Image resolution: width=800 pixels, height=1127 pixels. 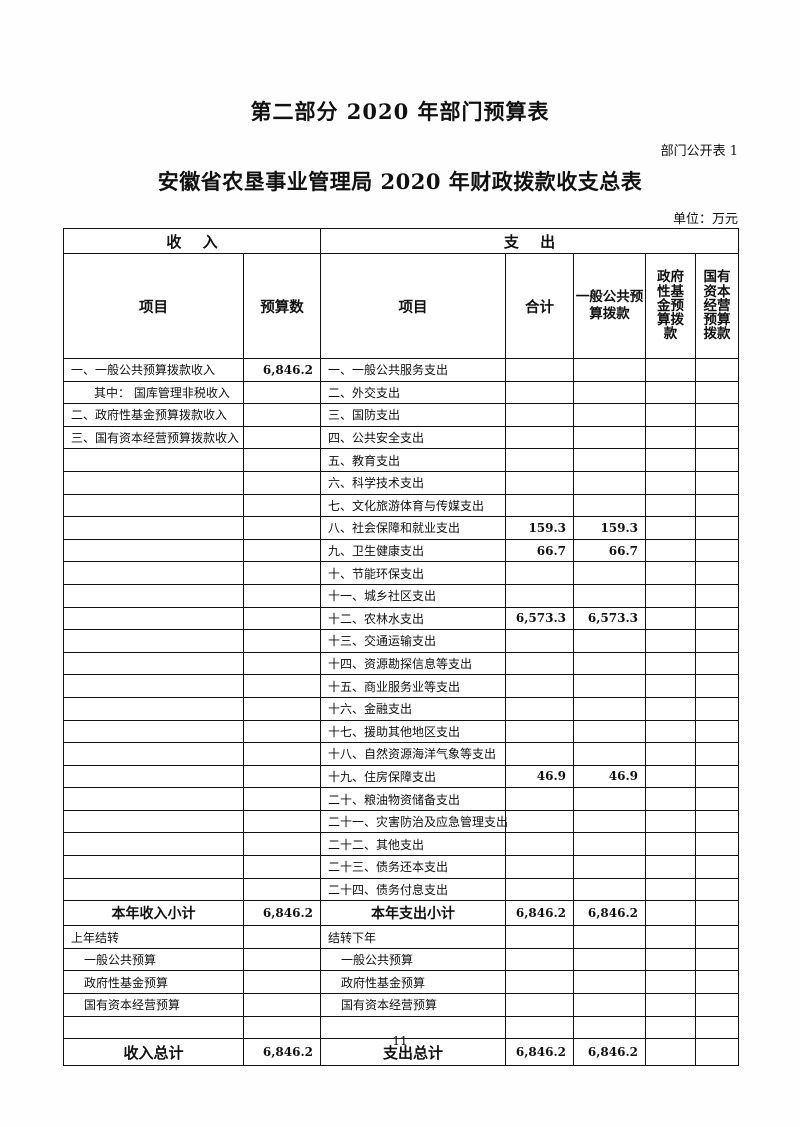 I want to click on part-title: 第二部分 2020 年部门预算表, so click(x=400, y=111).